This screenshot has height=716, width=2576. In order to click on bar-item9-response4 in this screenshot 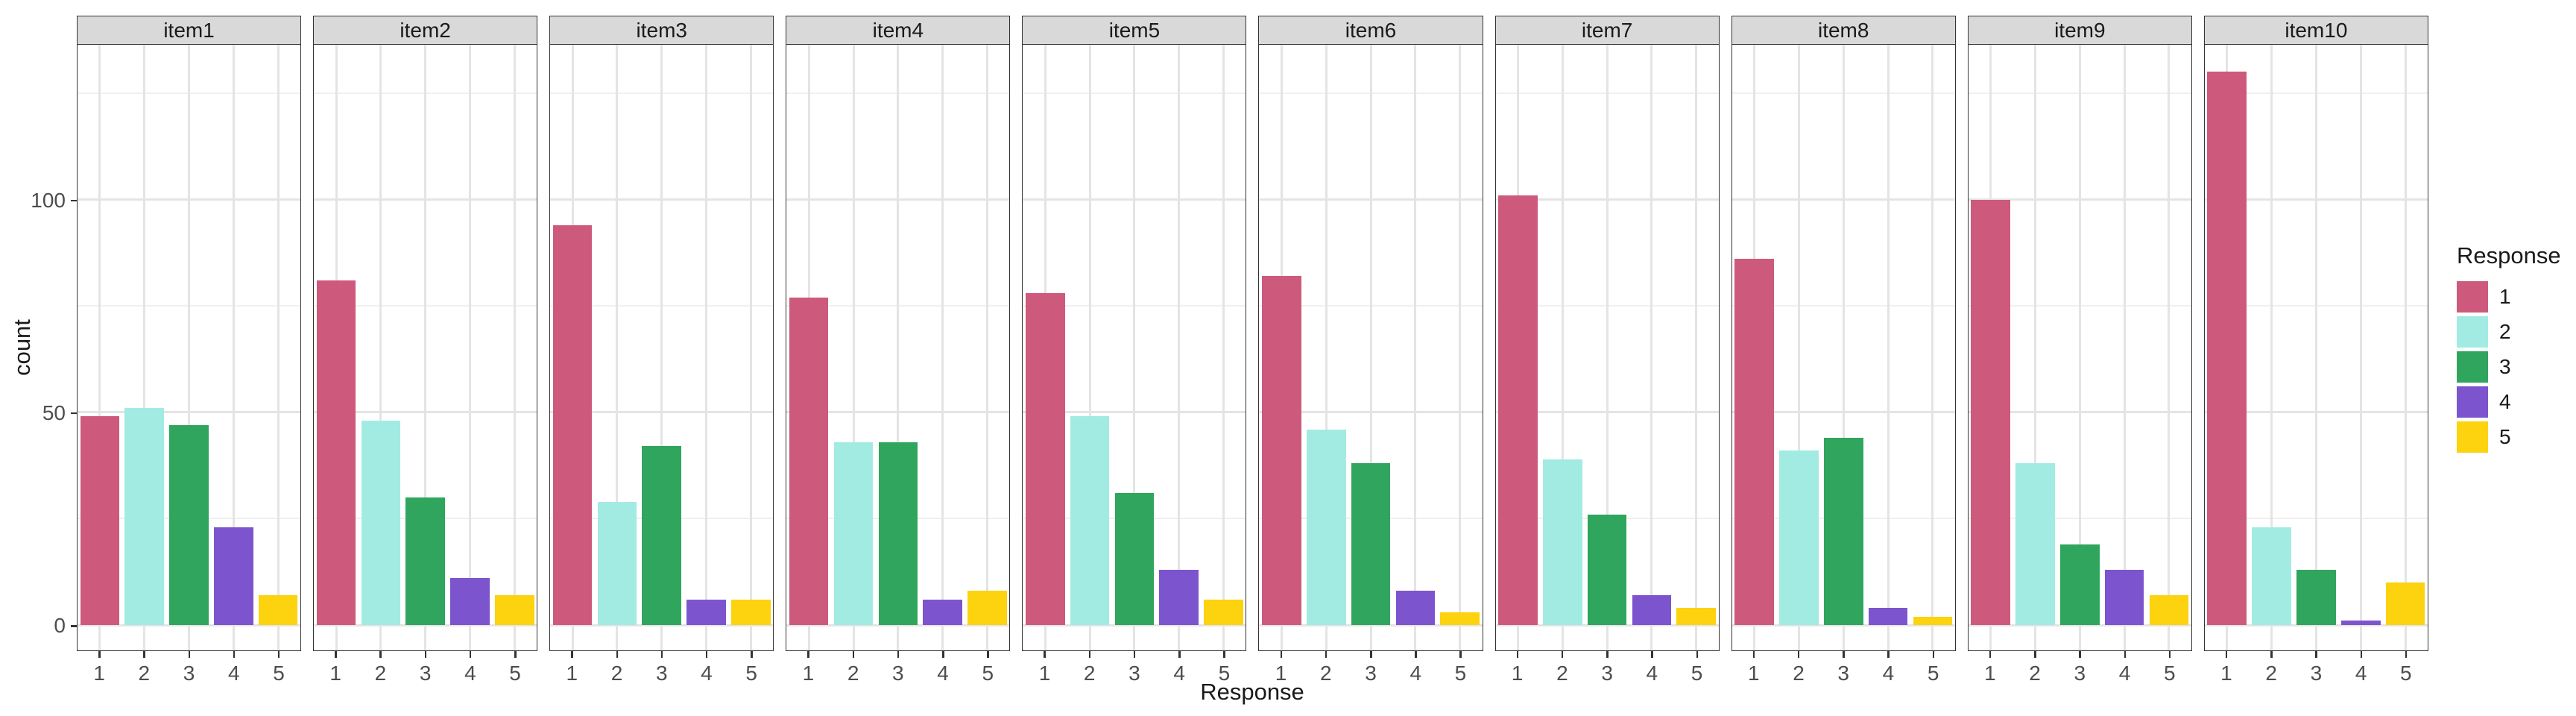, I will do `click(2124, 597)`.